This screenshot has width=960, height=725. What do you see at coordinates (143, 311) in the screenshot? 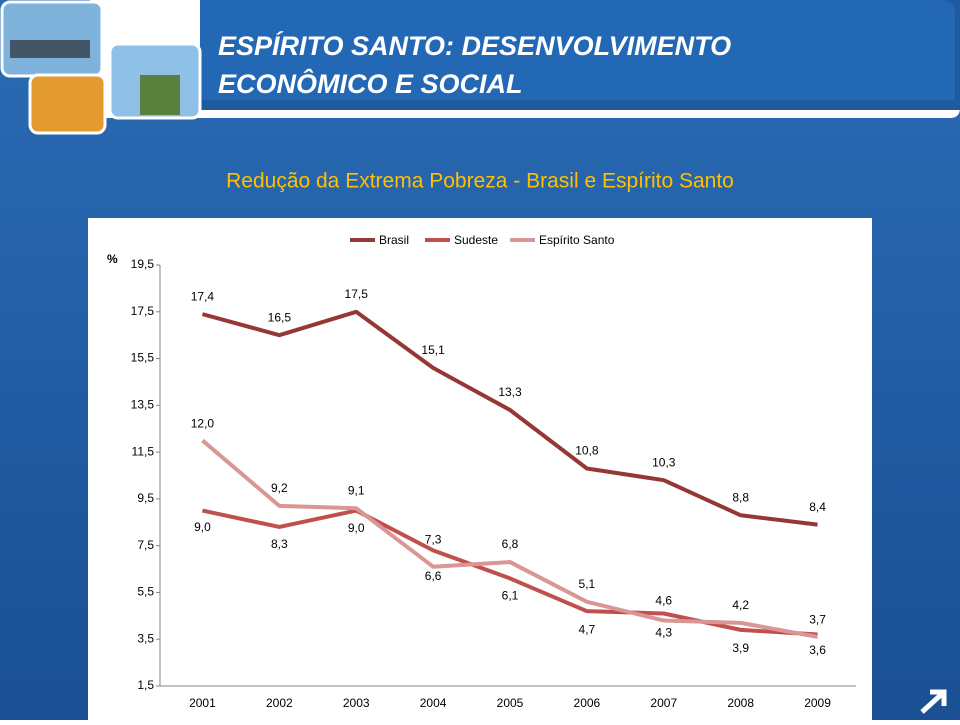
I see `y-tick-label: 17,5` at bounding box center [143, 311].